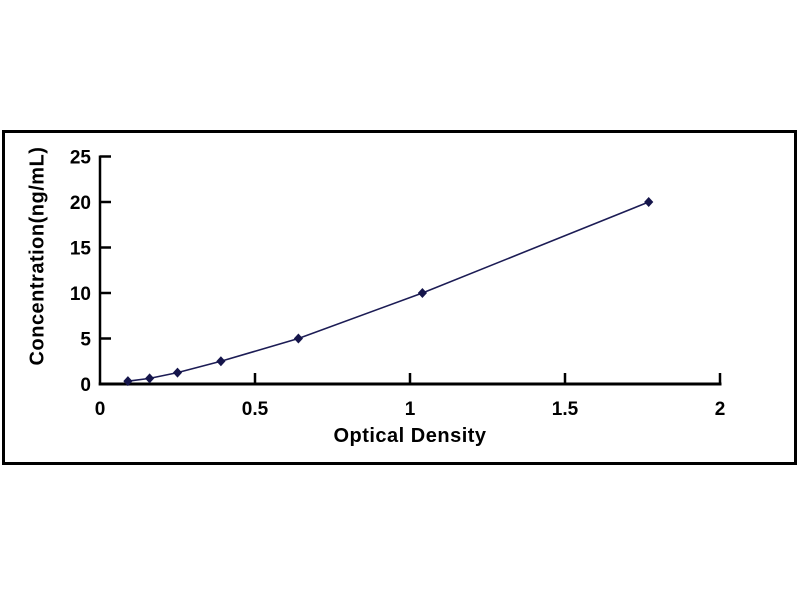  What do you see at coordinates (85, 385) in the screenshot?
I see `y-tick-label: 0` at bounding box center [85, 385].